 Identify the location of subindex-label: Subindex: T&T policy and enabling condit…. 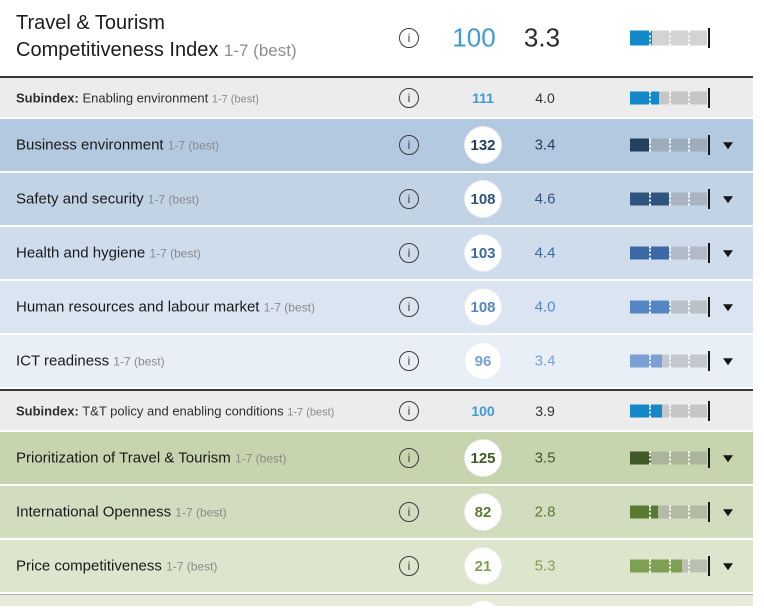
(175, 410).